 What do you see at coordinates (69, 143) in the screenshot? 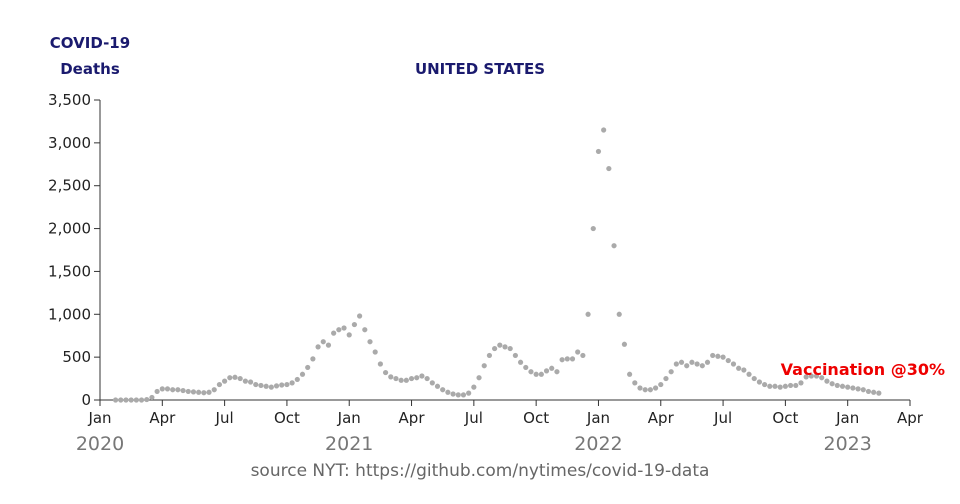
I see `y-tick-label: 3,000` at bounding box center [69, 143].